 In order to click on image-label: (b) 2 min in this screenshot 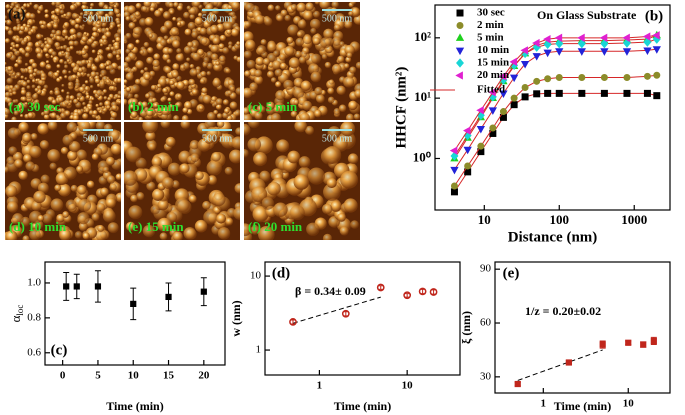, I will do `click(153, 106)`.